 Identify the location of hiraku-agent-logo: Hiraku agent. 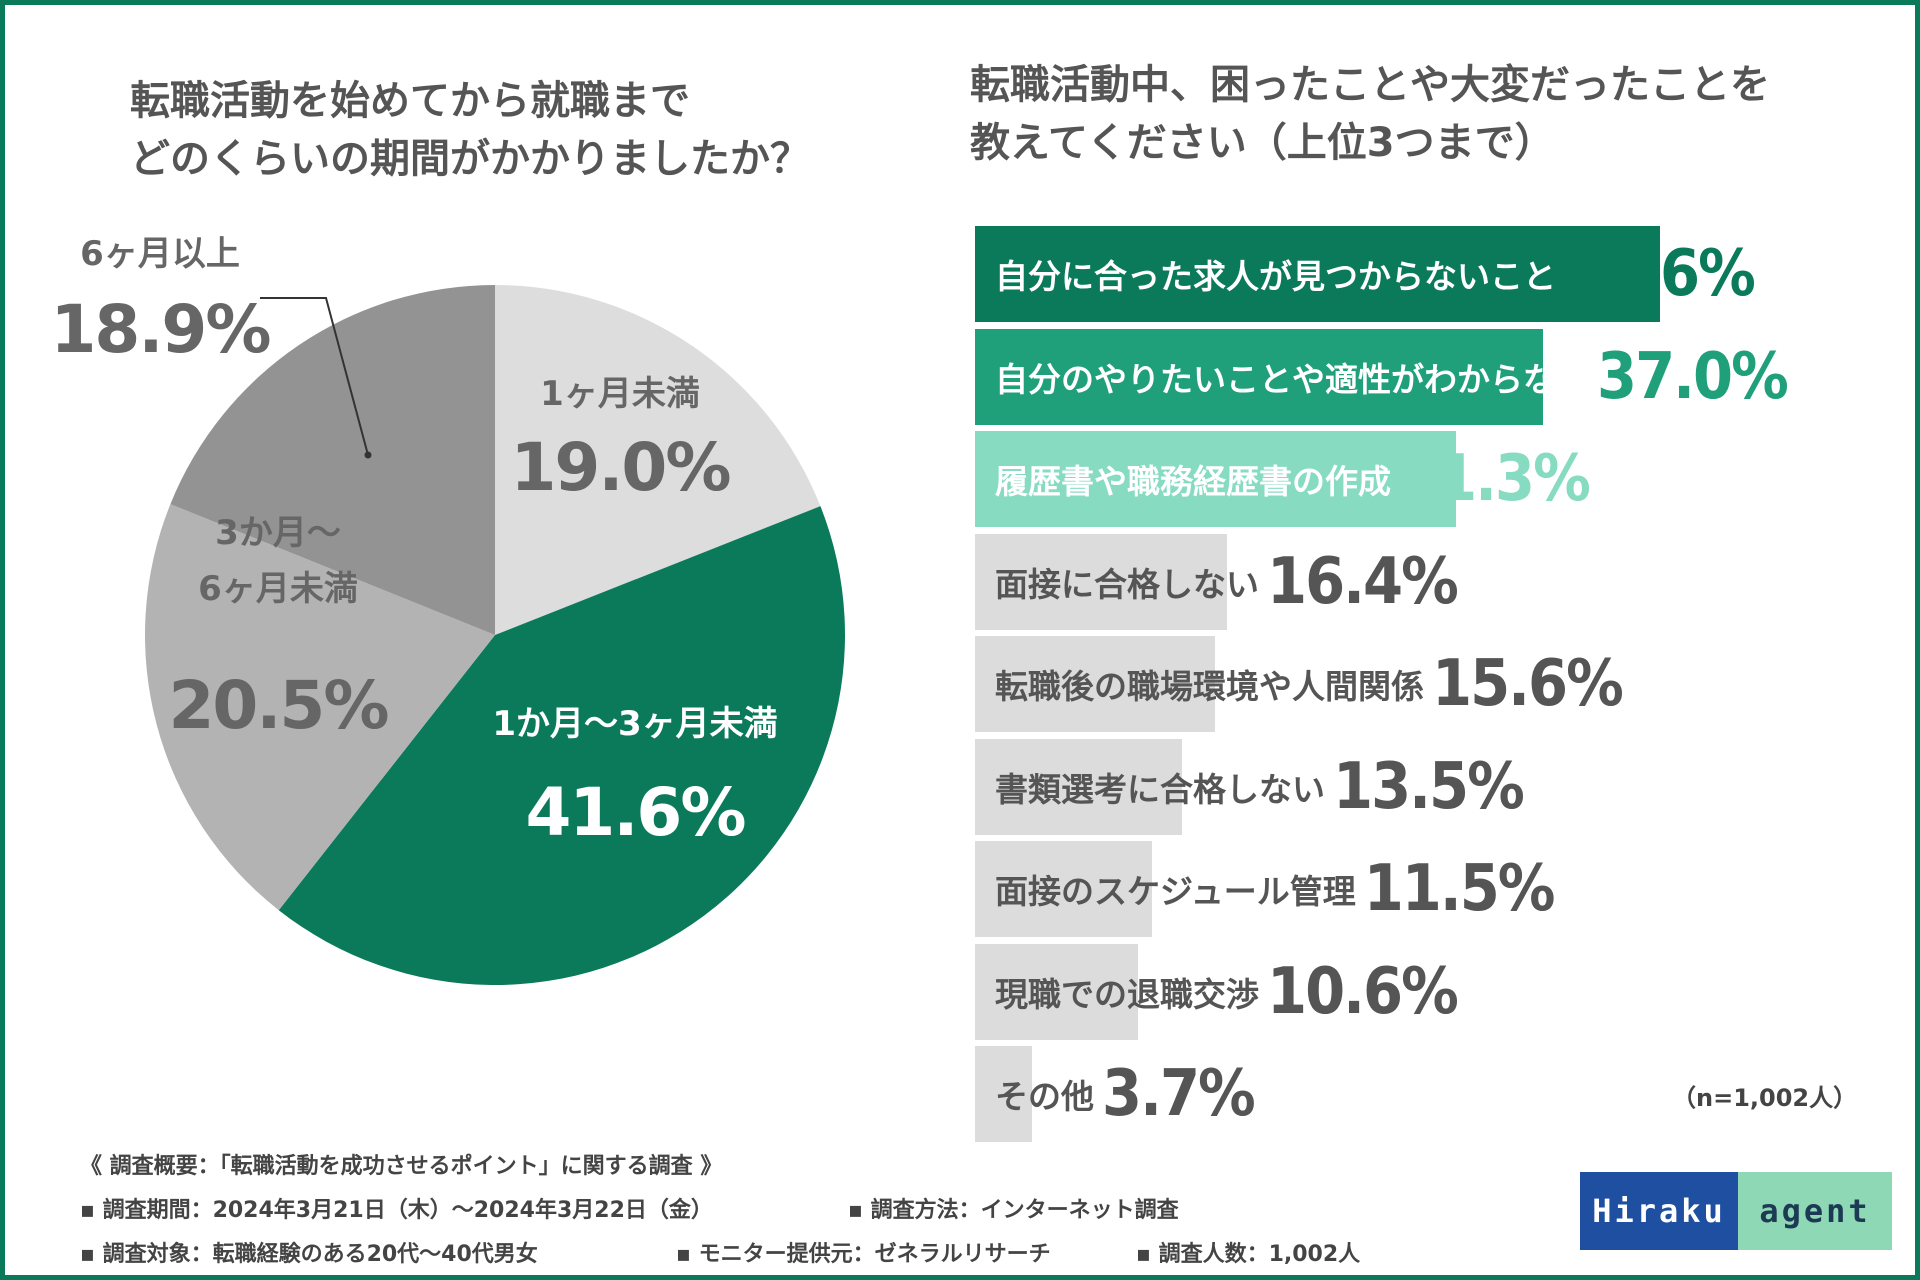
(1736, 1211).